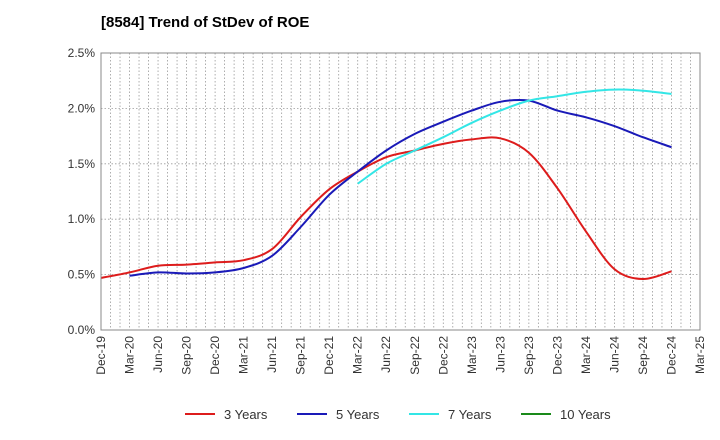 This screenshot has width=720, height=440. What do you see at coordinates (614, 354) in the screenshot?
I see `x-tick-label: Jun-24` at bounding box center [614, 354].